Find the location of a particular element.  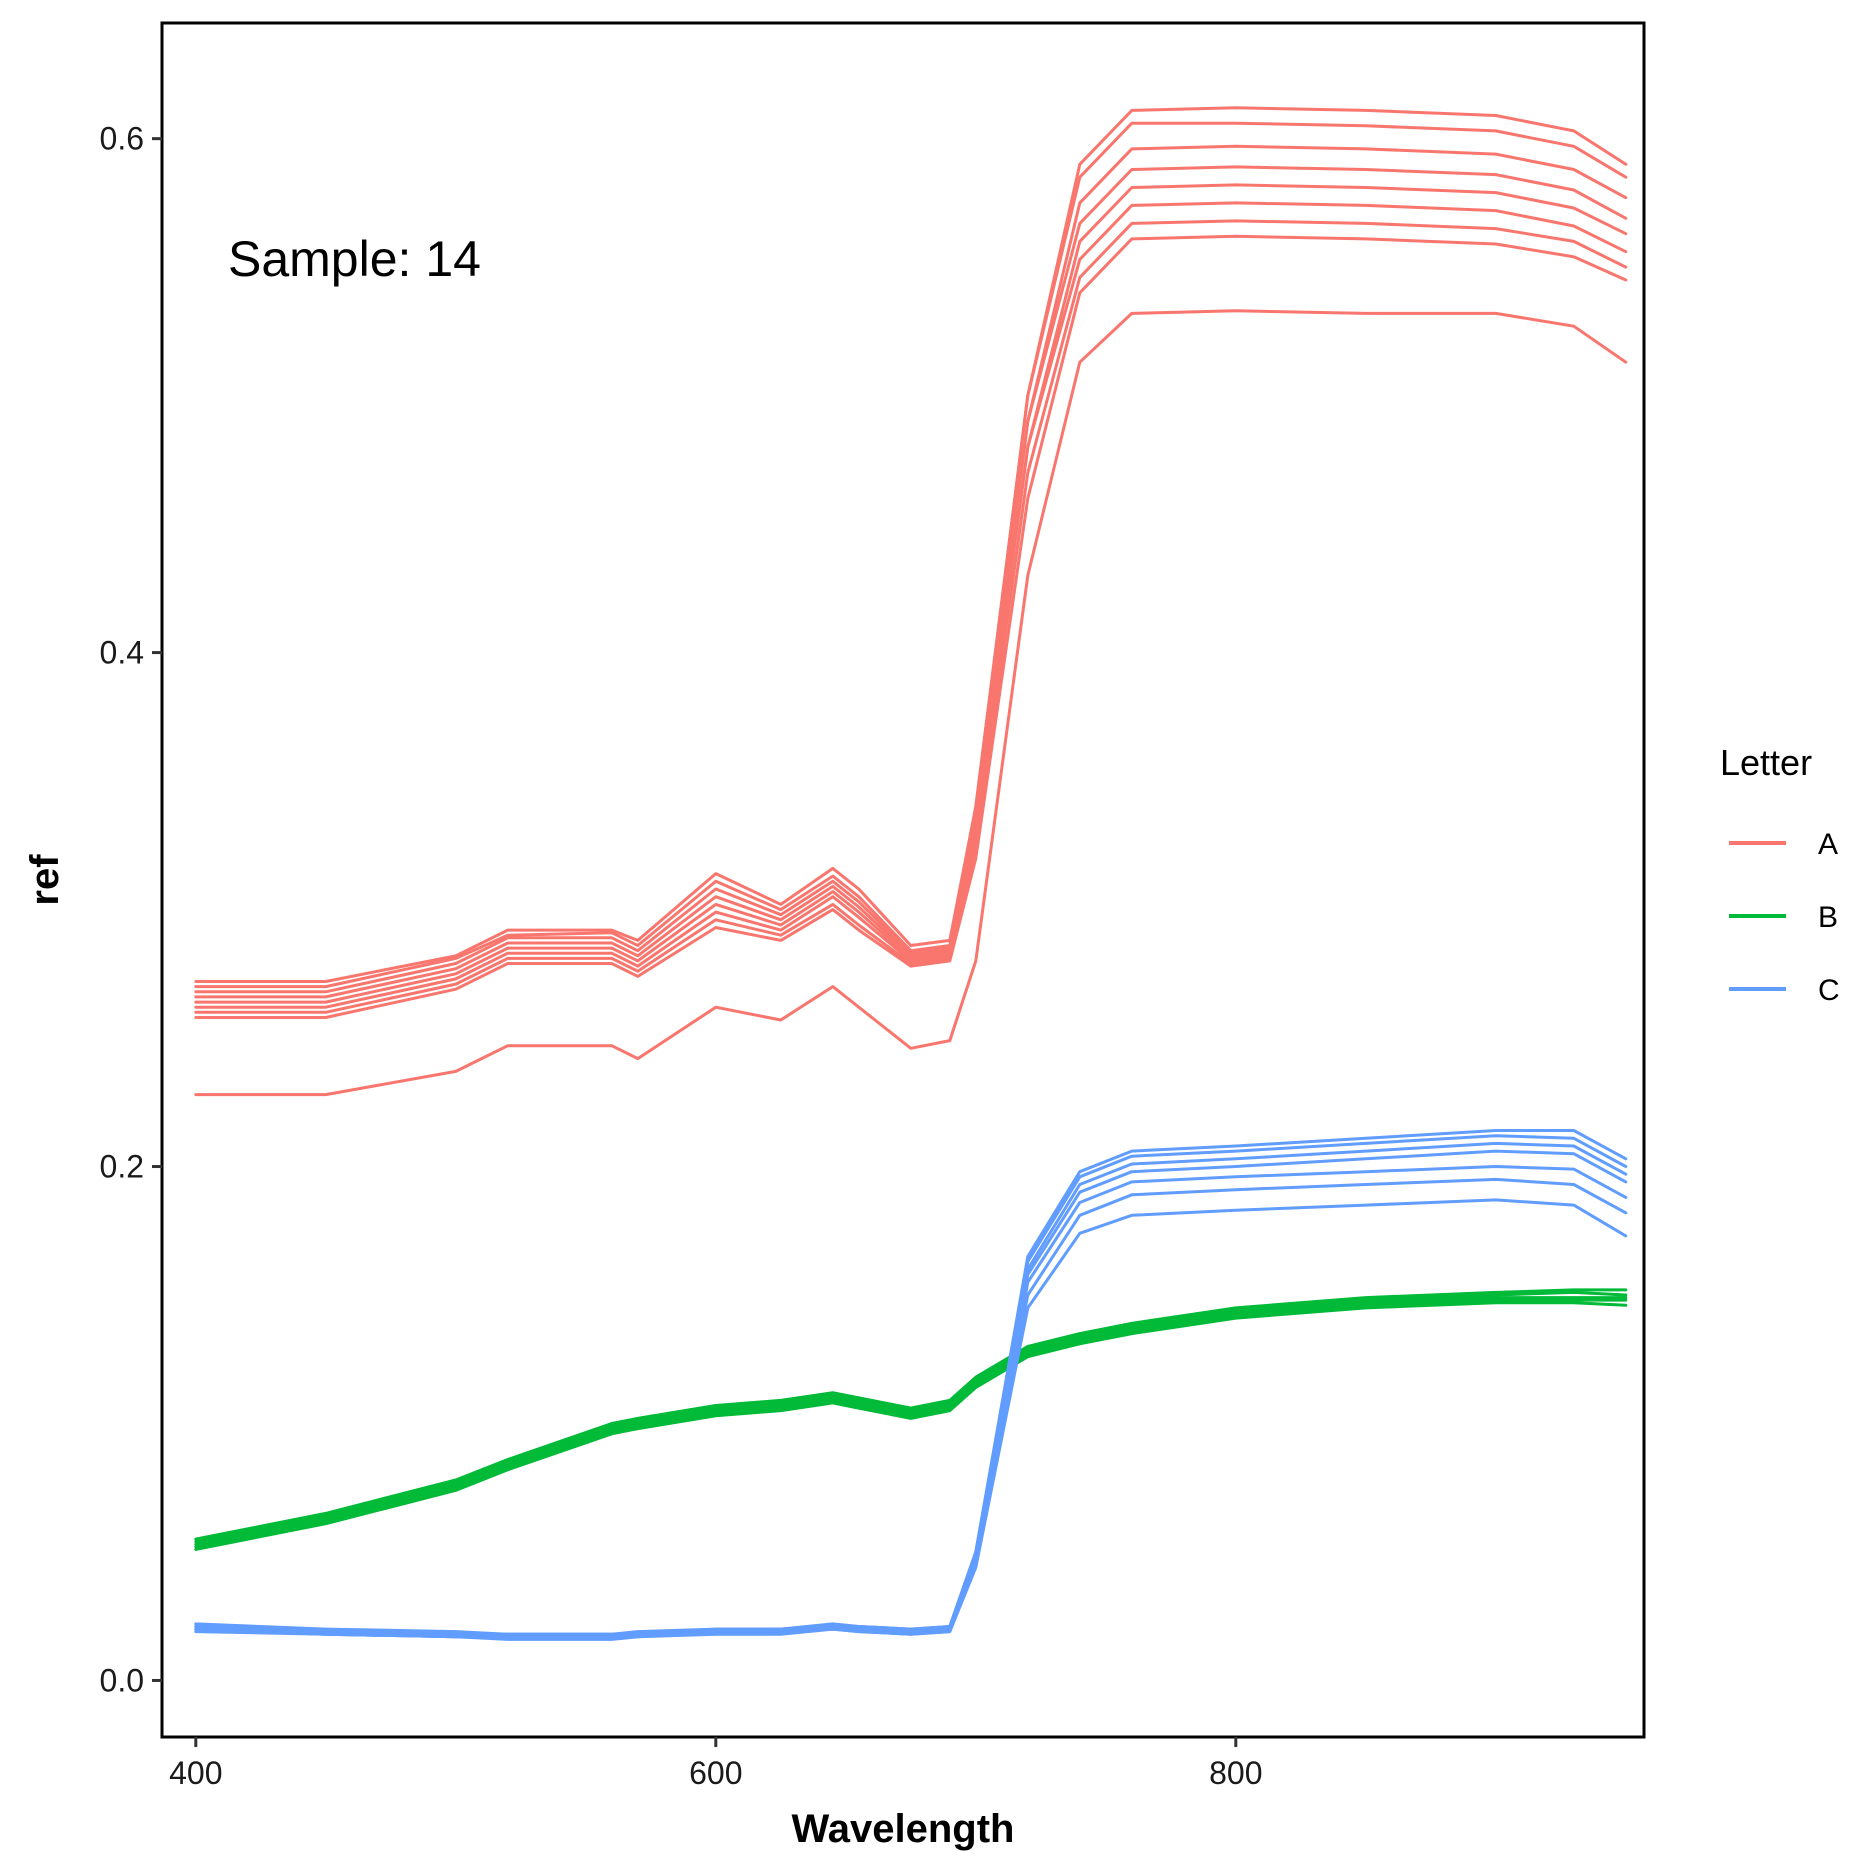

y-tick-label: 0.6 is located at coordinates (122, 139).